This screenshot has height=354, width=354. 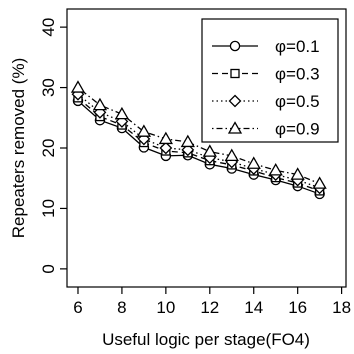 I want to click on y-axis-label: Repeaters removed (%), so click(x=18, y=148).